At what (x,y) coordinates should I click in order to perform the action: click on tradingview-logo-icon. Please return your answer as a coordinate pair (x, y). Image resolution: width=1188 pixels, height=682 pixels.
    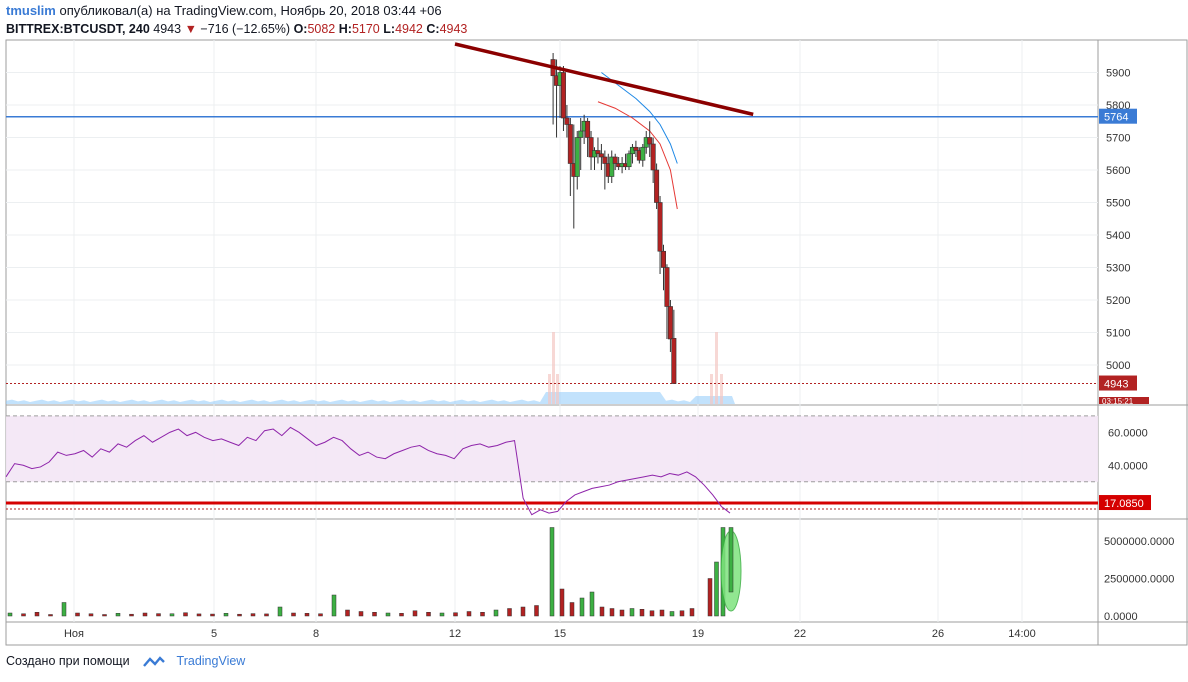
    Looking at the image, I should click on (154, 661).